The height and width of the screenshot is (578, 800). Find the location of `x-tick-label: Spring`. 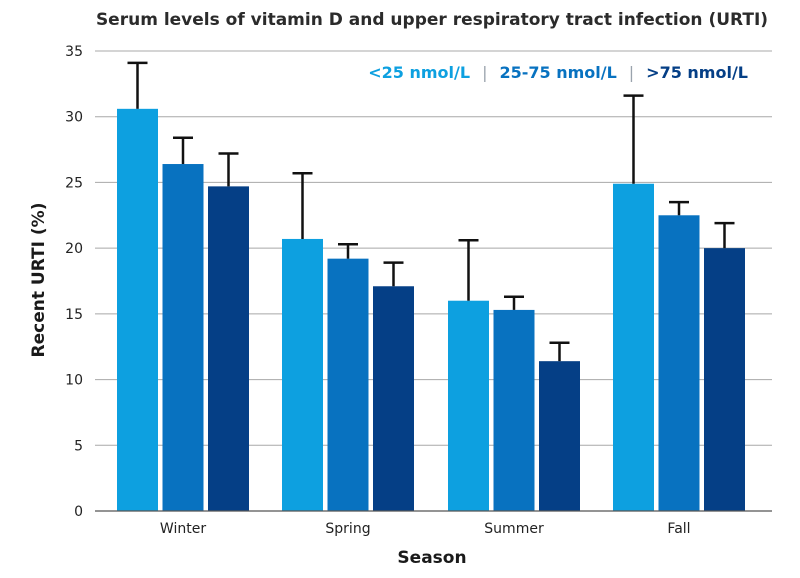

x-tick-label: Spring is located at coordinates (347, 529).